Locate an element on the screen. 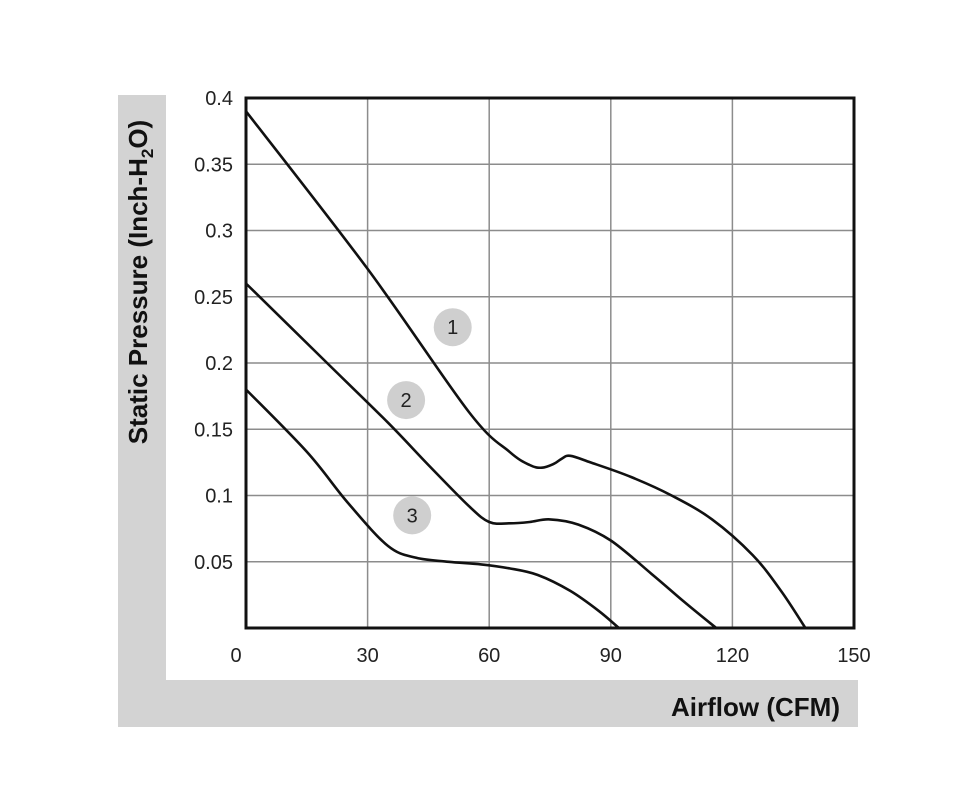 Image resolution: width=980 pixels, height=795 pixels. y-tick-label: 0.1 is located at coordinates (219, 497).